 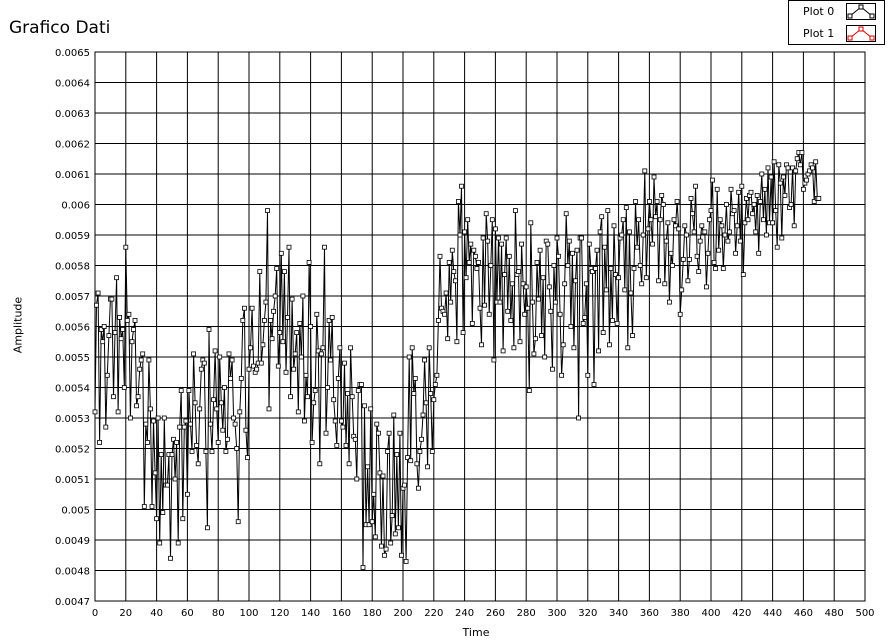 I want to click on x-tick-label: 40, so click(x=156, y=613).